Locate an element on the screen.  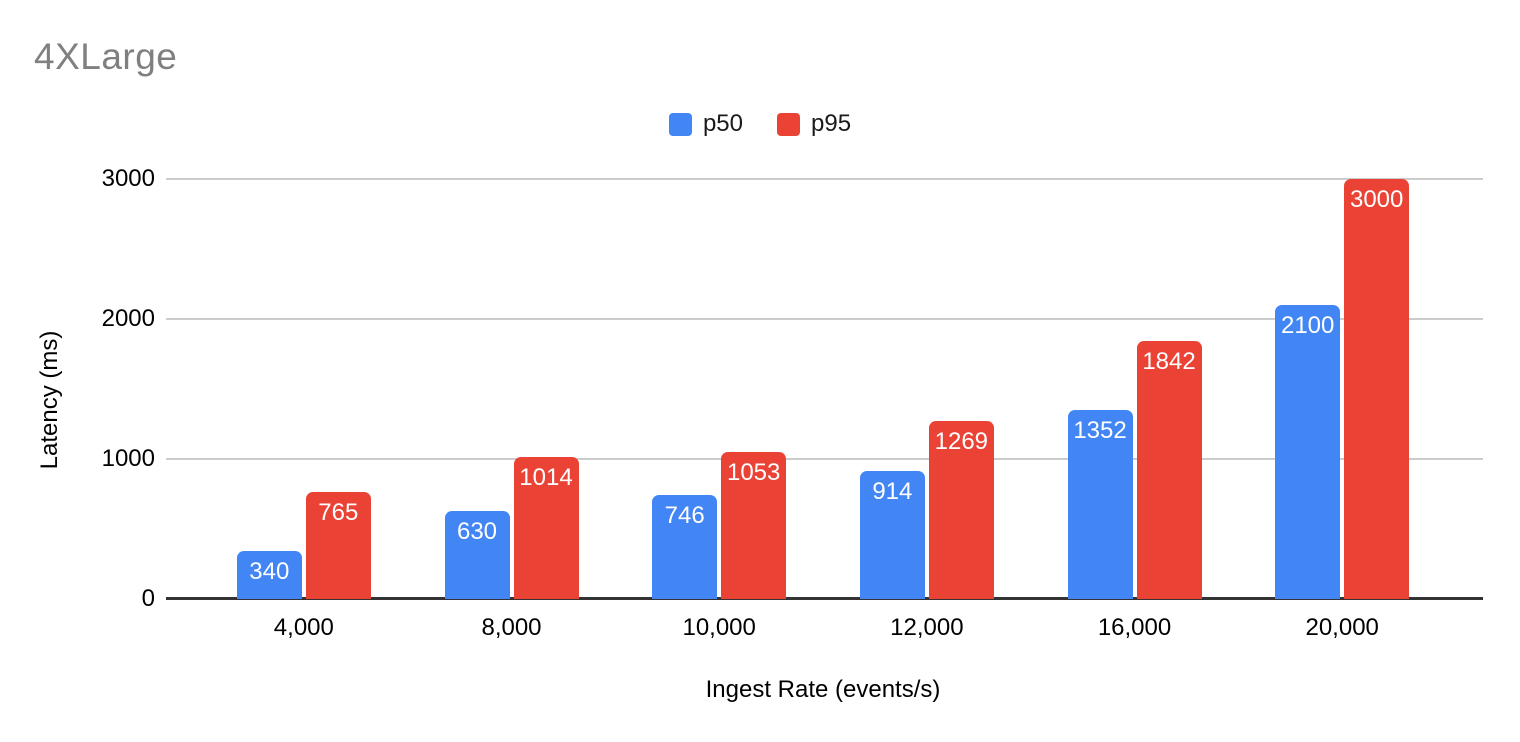
bar-p95: 1053 is located at coordinates (754, 525).